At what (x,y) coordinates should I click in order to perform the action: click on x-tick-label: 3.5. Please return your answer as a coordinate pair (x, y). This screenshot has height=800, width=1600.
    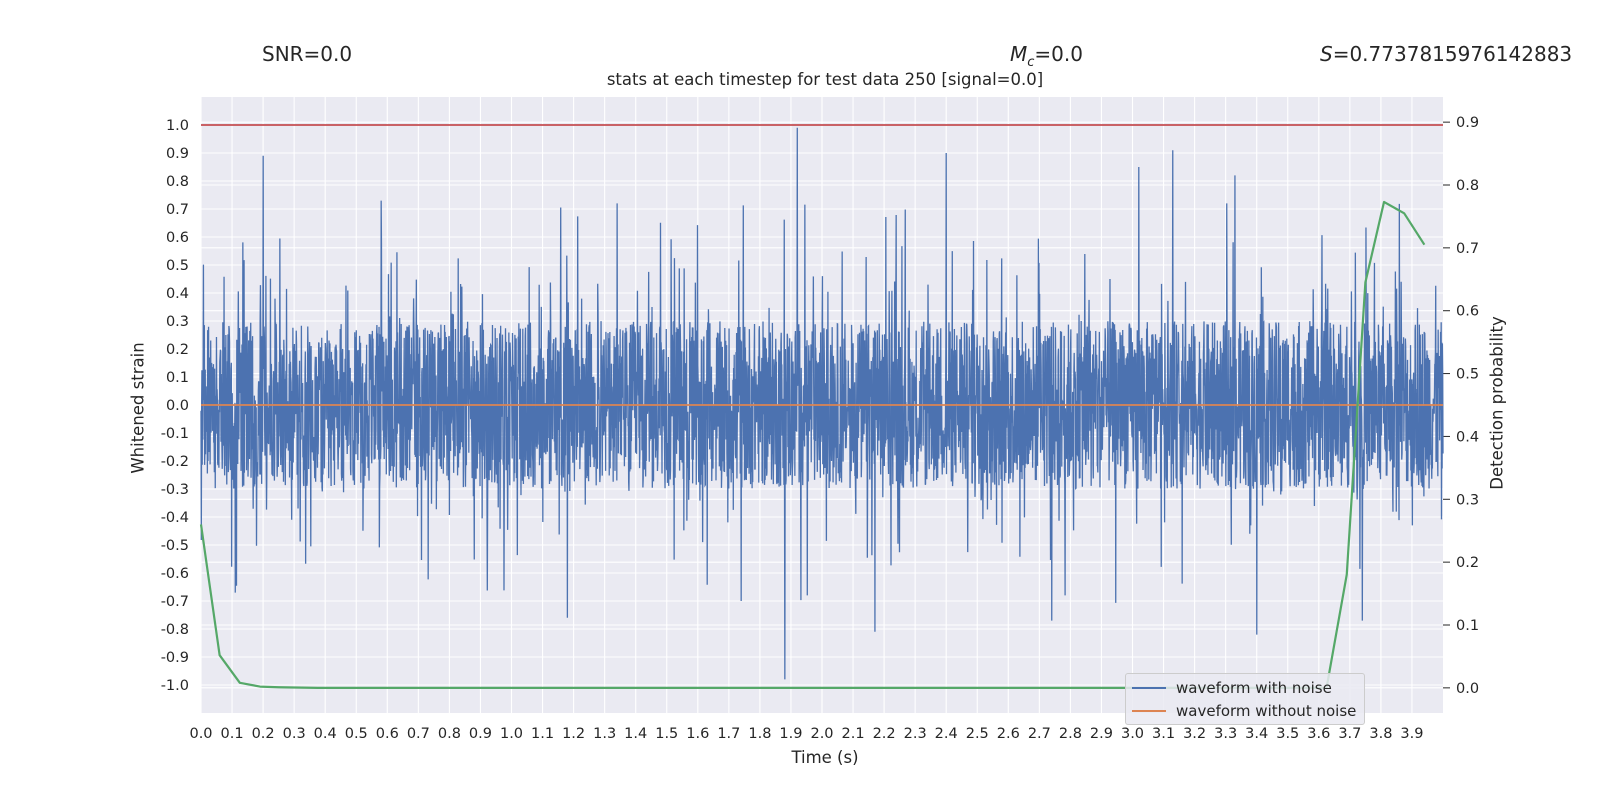
    Looking at the image, I should click on (1287, 734).